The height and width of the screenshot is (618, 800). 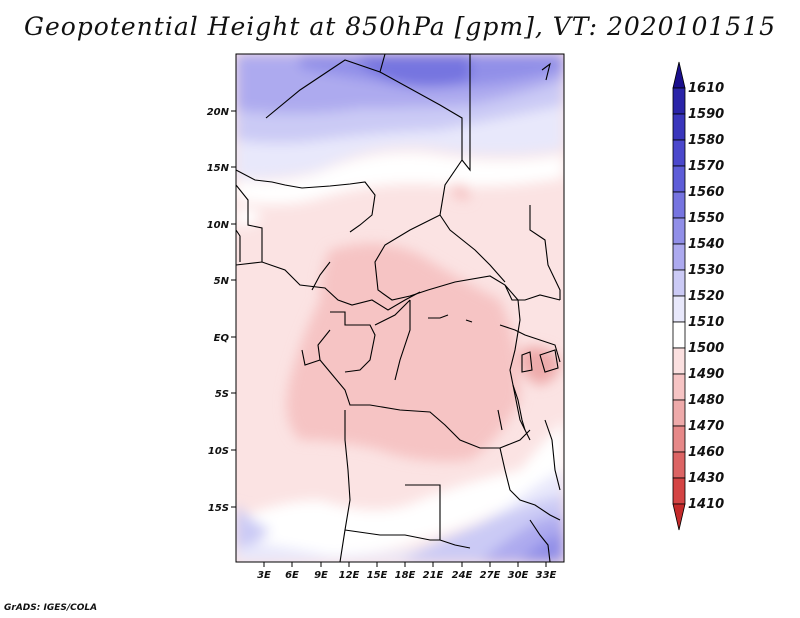 I want to click on colorbar-label: 1430, so click(x=706, y=478).